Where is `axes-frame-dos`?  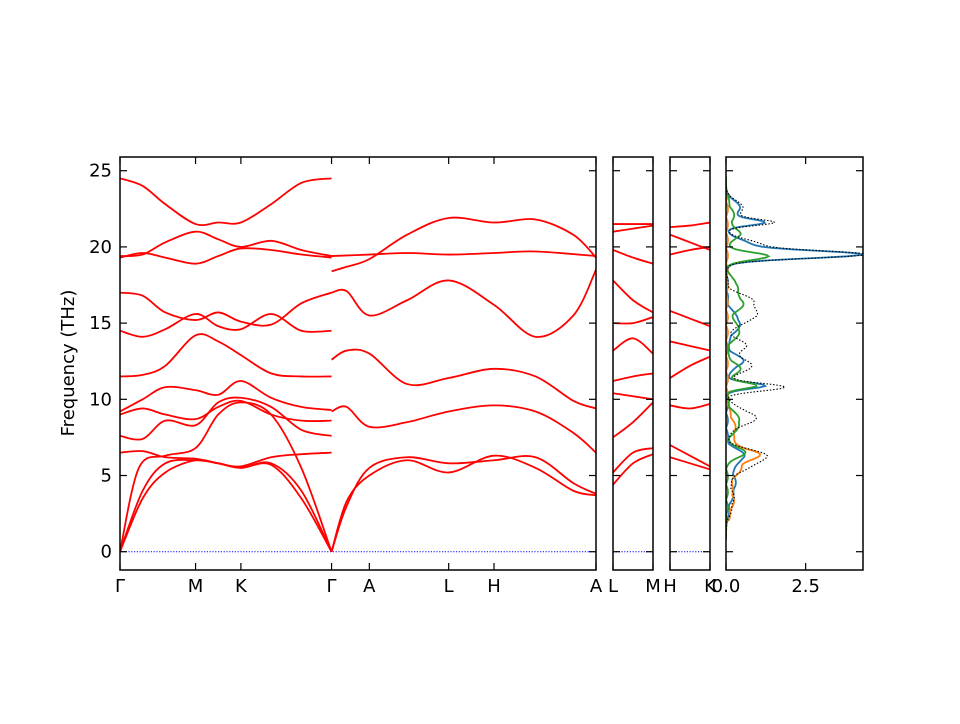
axes-frame-dos is located at coordinates (794, 363).